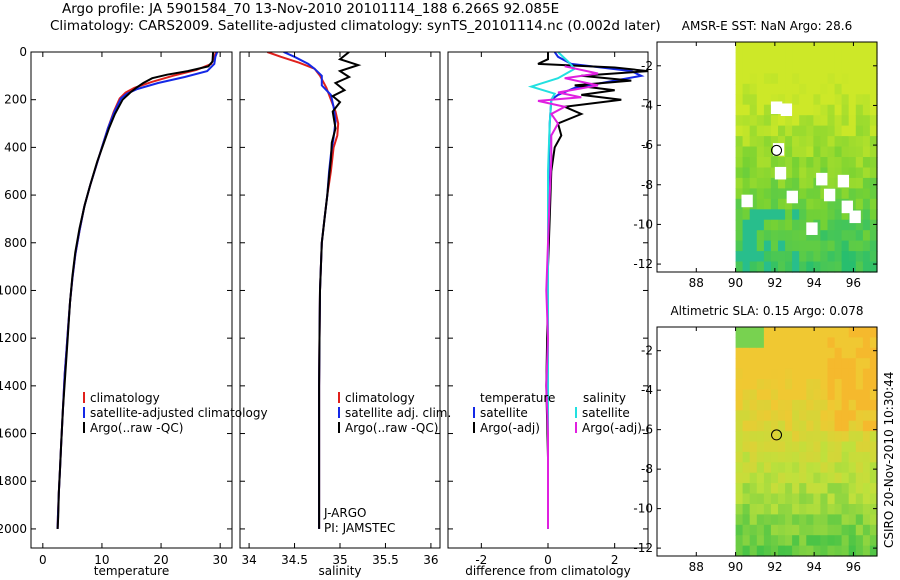 This screenshot has height=580, width=900. Describe the element at coordinates (136, 290) in the screenshot. I see `temperature-series-0-line` at that location.